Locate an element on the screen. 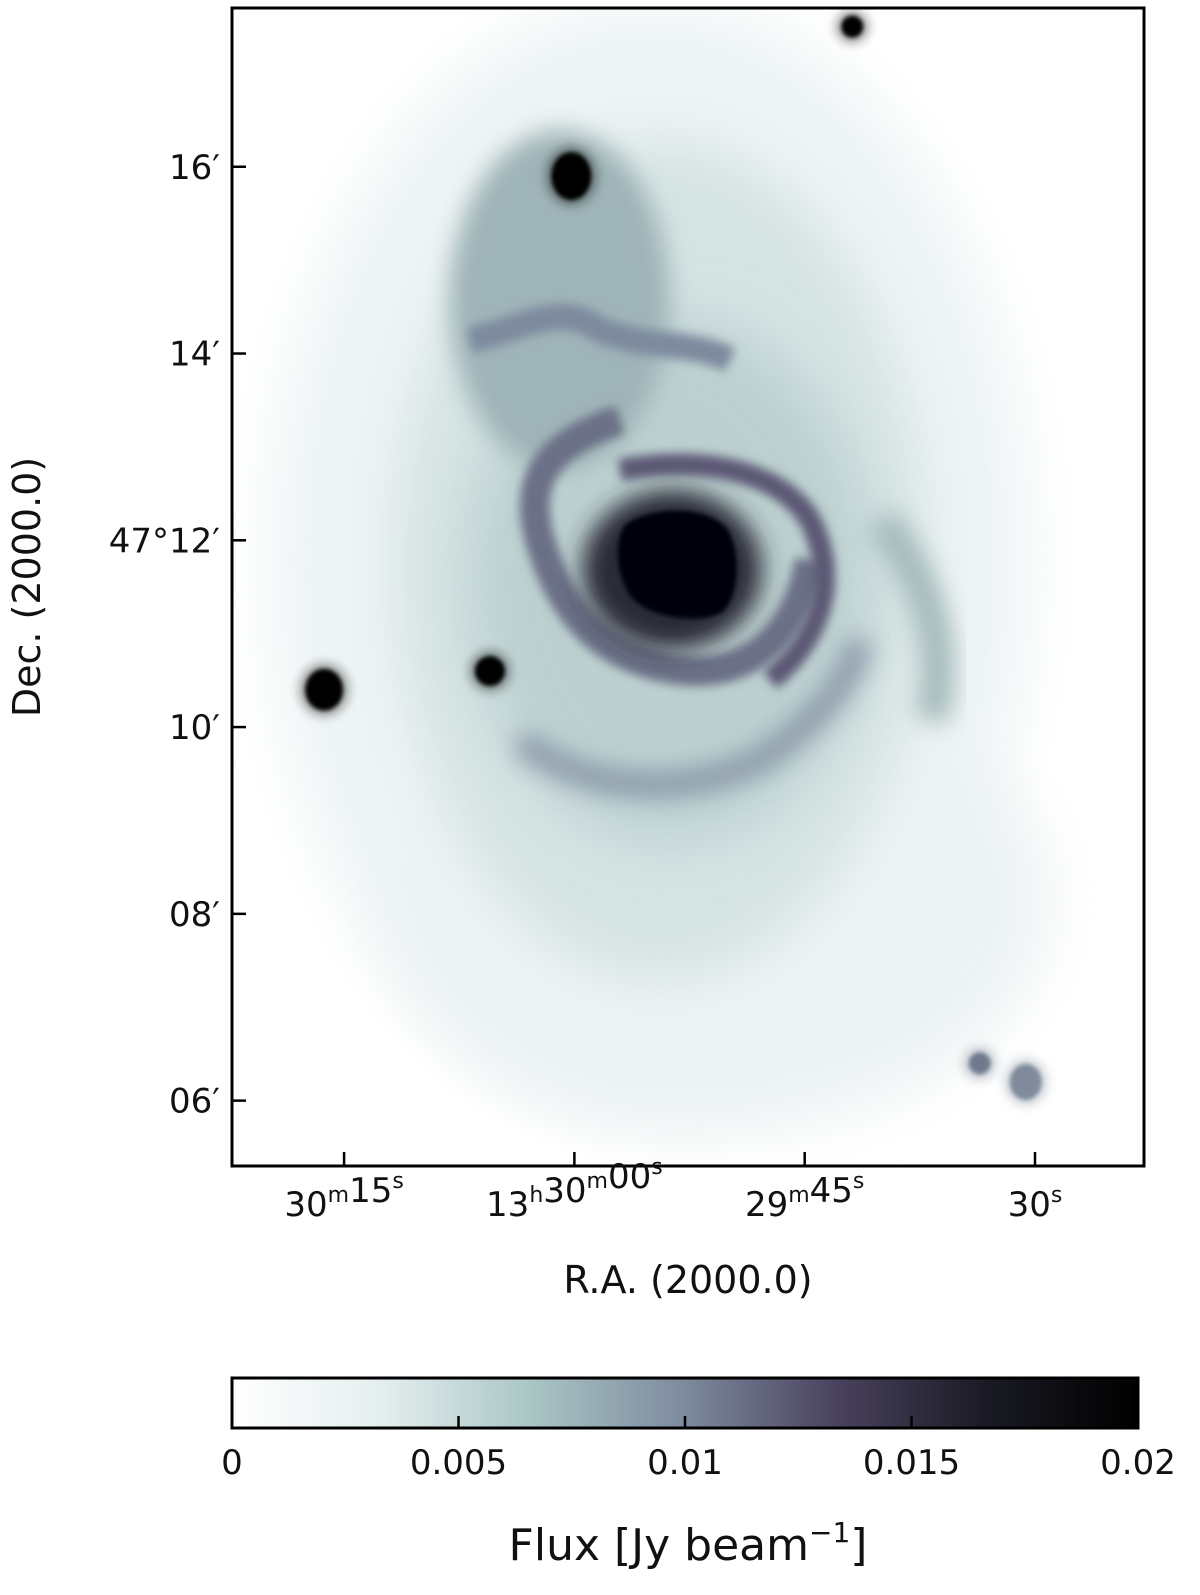 The height and width of the screenshot is (1595, 1200). x-tick-label: 29m45s is located at coordinates (804, 1197).